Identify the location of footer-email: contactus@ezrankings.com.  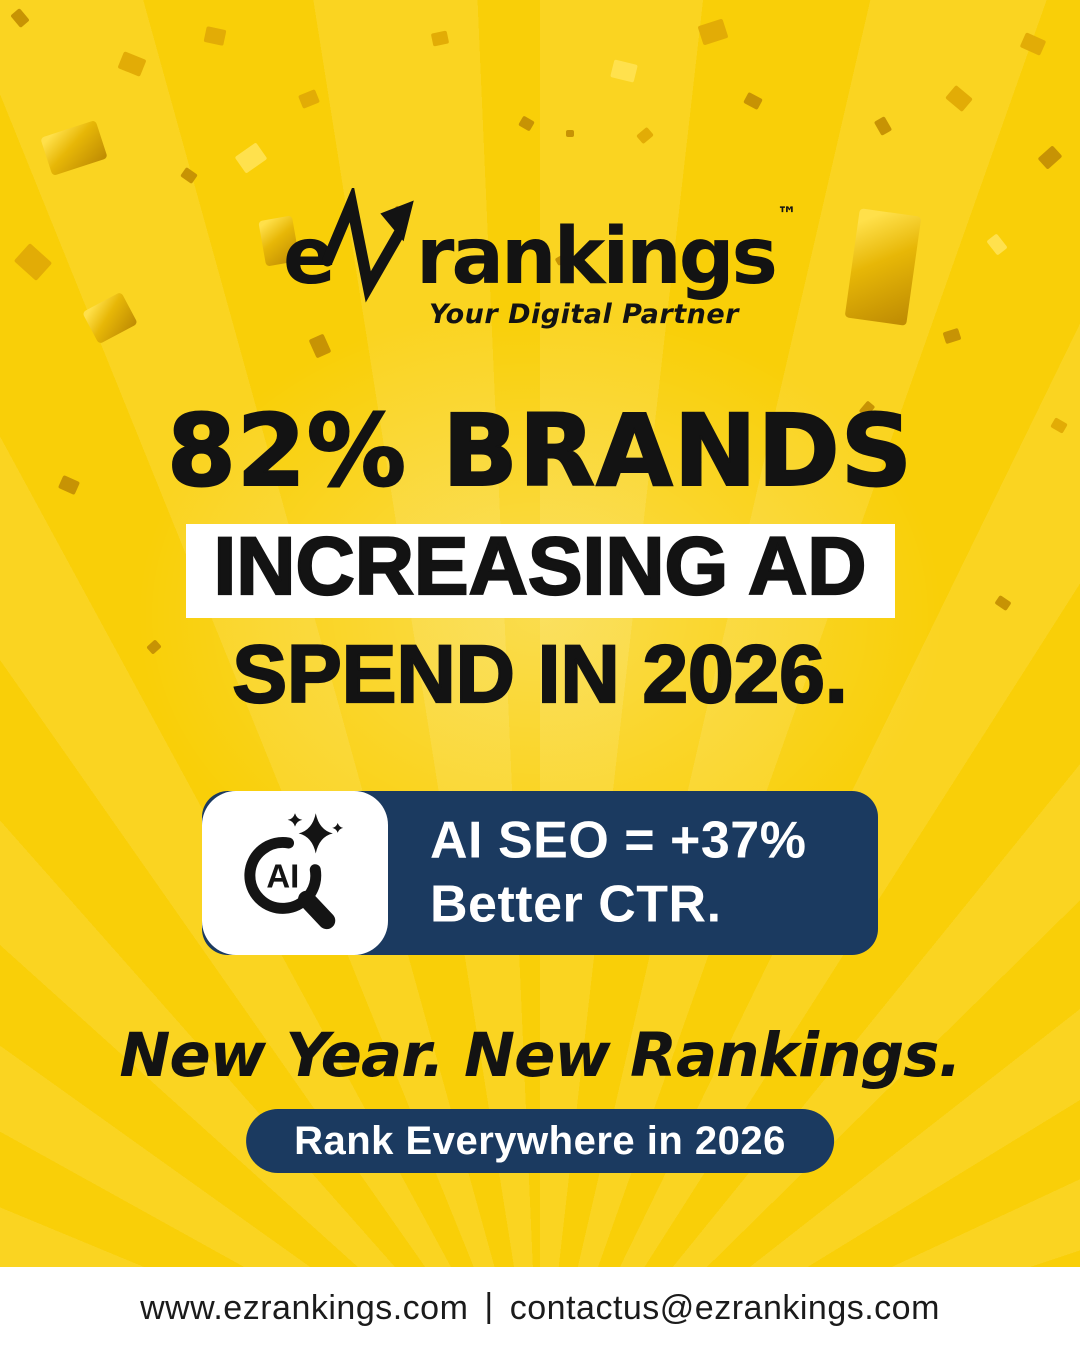
(724, 1308).